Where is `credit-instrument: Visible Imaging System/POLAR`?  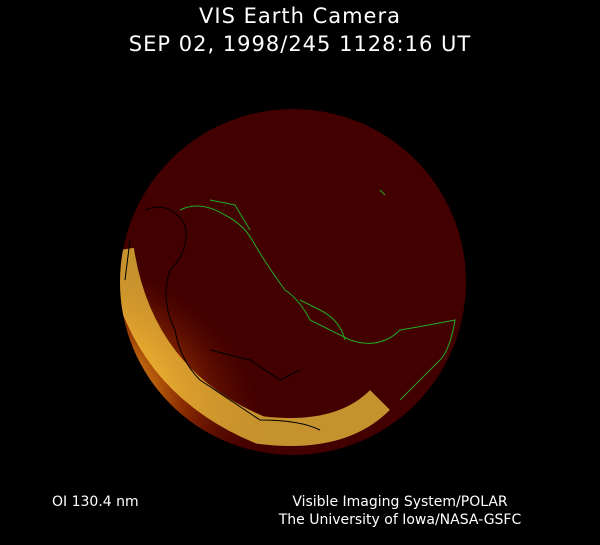 credit-instrument: Visible Imaging System/POLAR is located at coordinates (400, 502).